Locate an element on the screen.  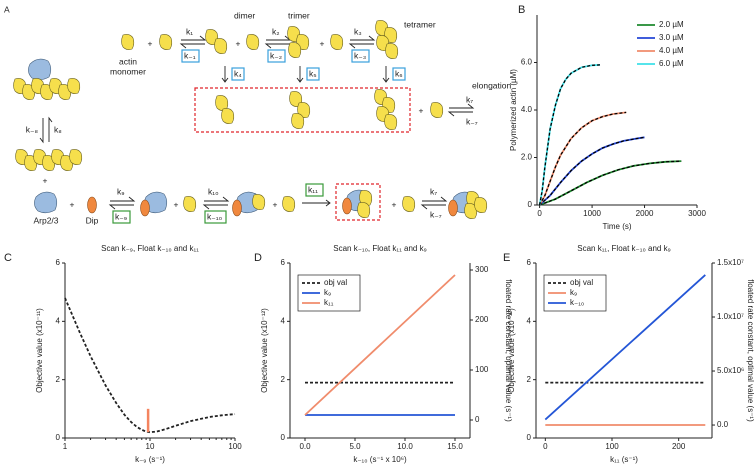
x-tick-label: 15.0 is located at coordinates (455, 446).